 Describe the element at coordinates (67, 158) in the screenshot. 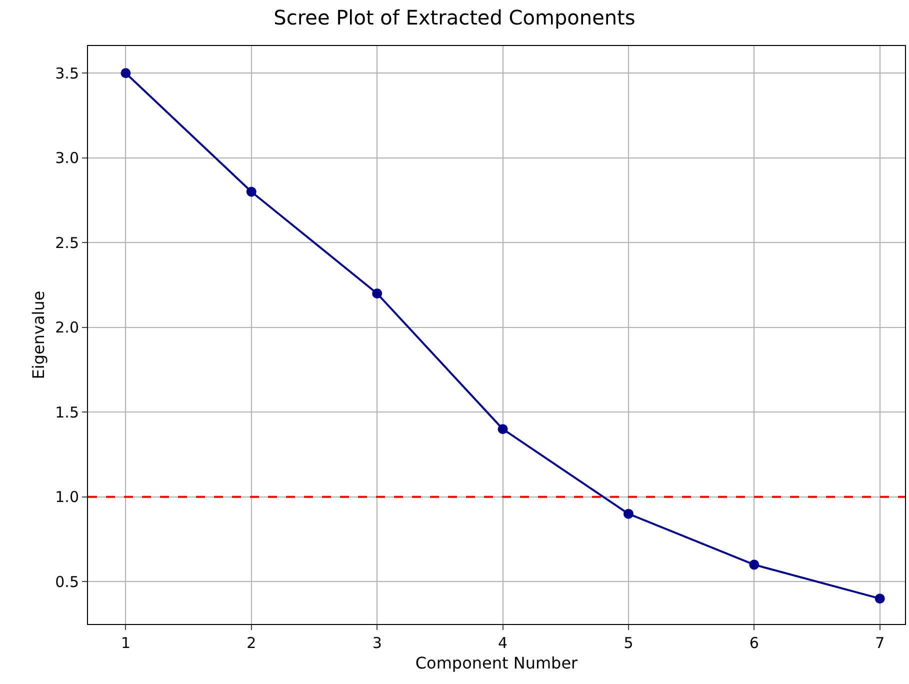

I see `y-tick-label: 3.0` at that location.